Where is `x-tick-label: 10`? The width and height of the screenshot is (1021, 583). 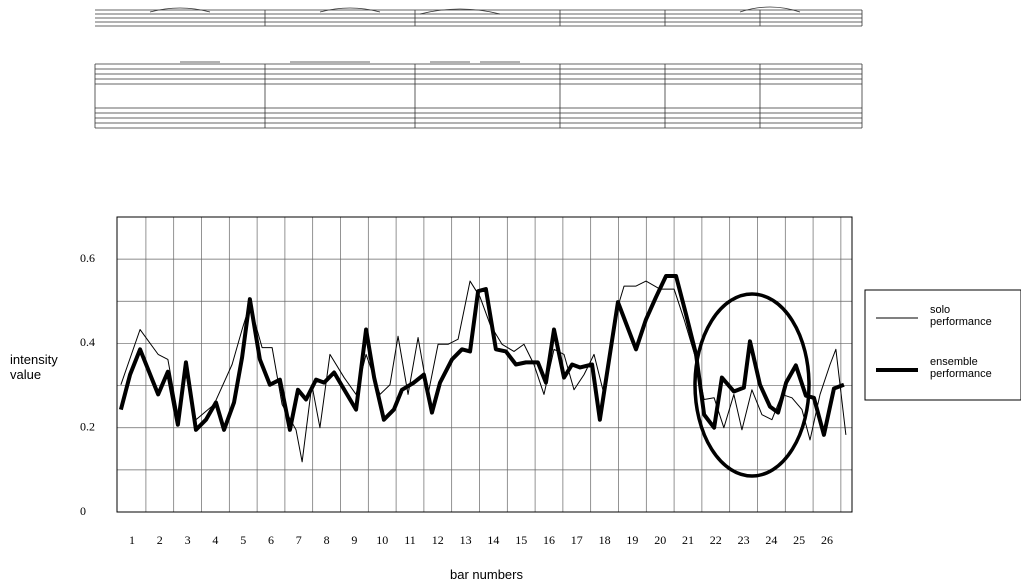 x-tick-label: 10 is located at coordinates (382, 540).